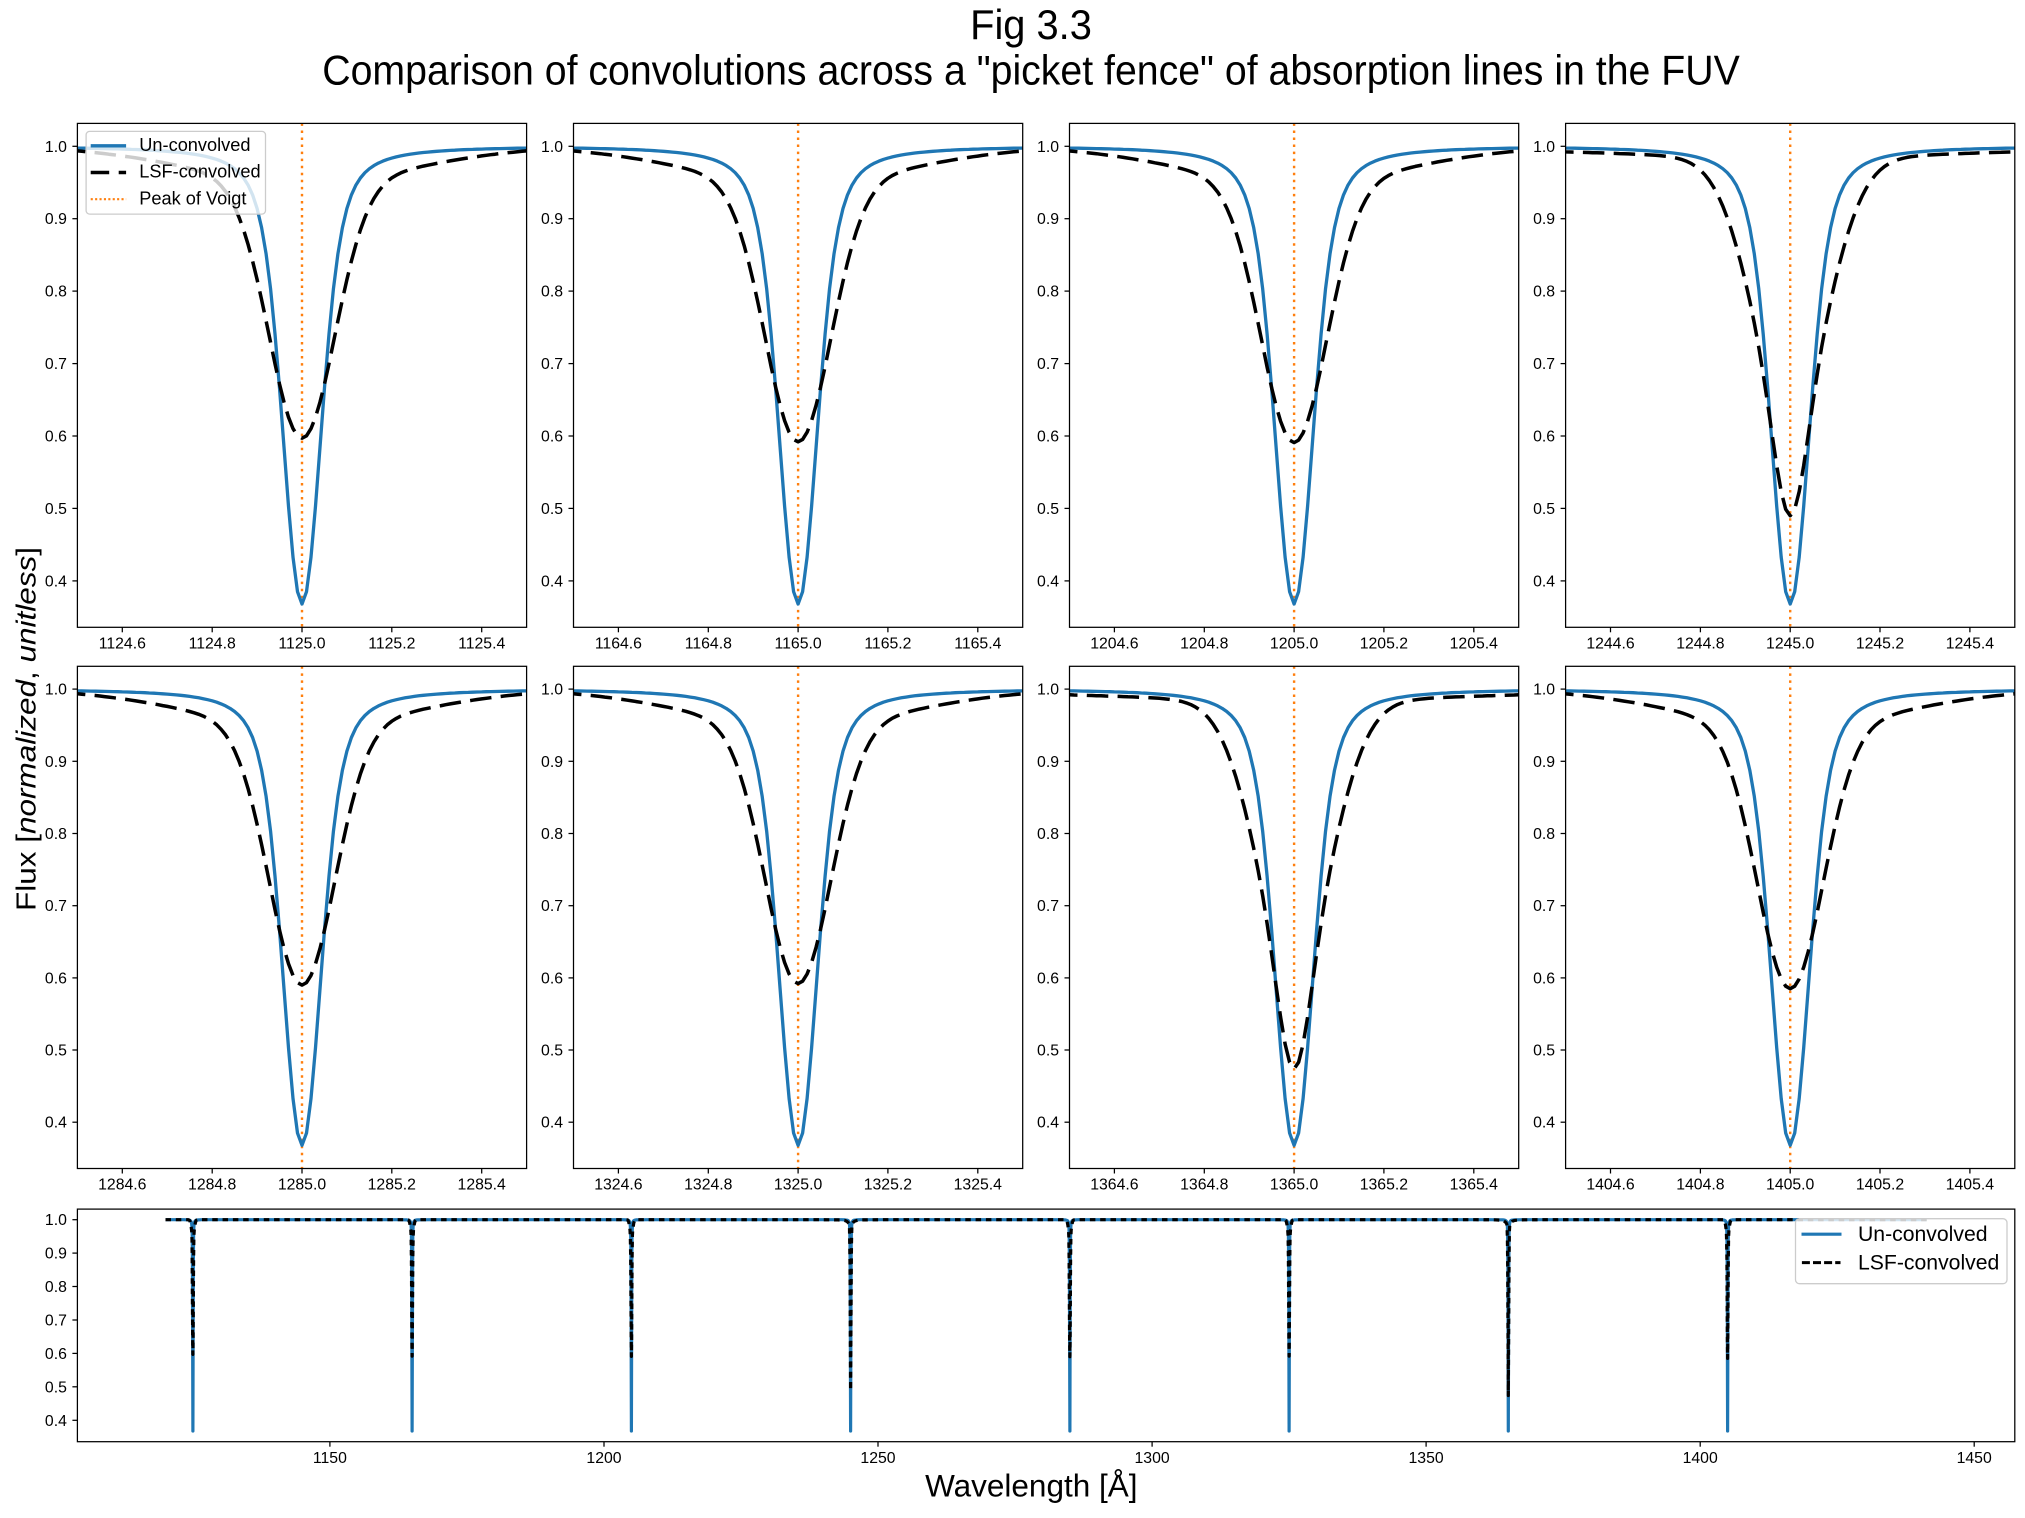 The height and width of the screenshot is (1518, 2025). Describe the element at coordinates (1700, 643) in the screenshot. I see `svg-text: 1244.8` at that location.